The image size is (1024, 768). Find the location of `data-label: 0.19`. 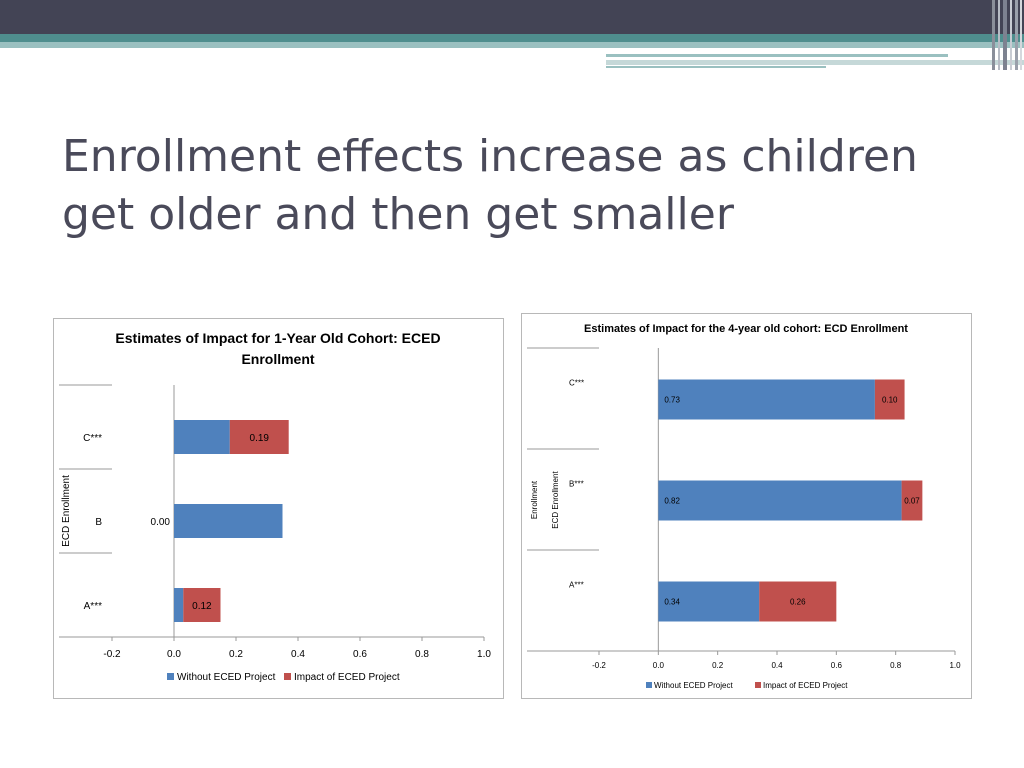

data-label: 0.19 is located at coordinates (260, 438).